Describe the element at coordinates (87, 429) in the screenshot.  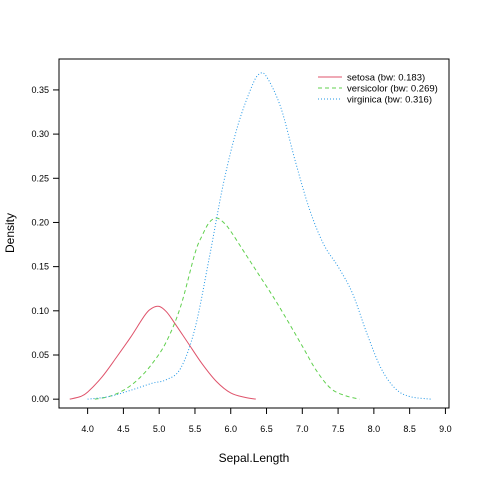
I see `x-tick-label: 4.0` at that location.